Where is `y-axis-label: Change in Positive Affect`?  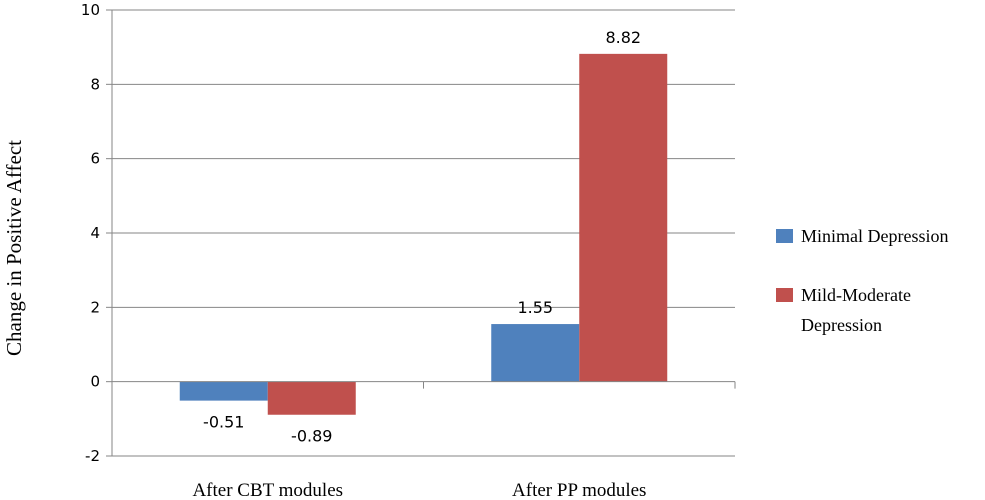 y-axis-label: Change in Positive Affect is located at coordinates (14, 248).